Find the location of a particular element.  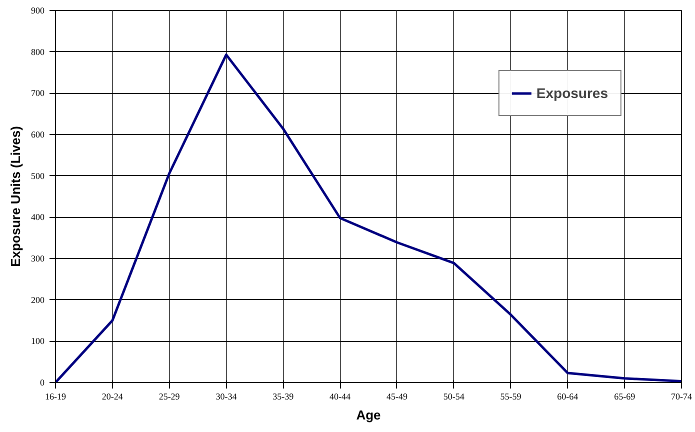

x-tick-label: 16-19 is located at coordinates (55, 397).